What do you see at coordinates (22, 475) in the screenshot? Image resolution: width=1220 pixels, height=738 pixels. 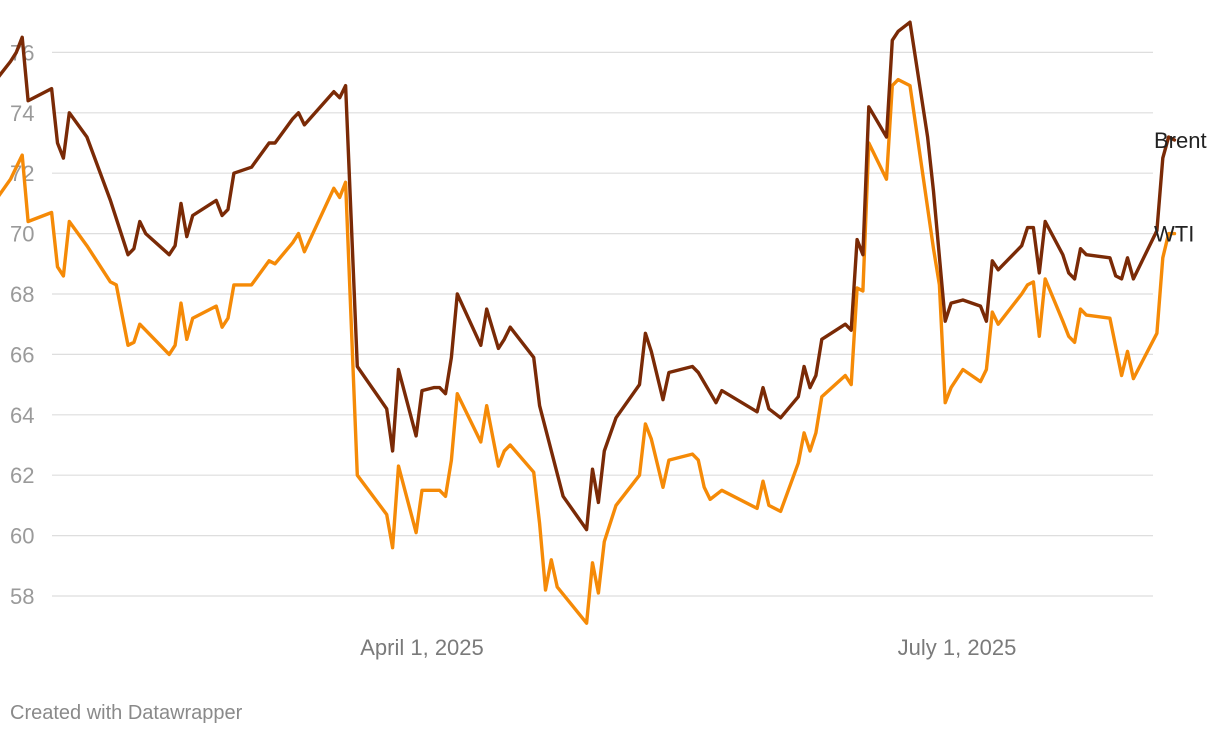 I see `y-tick-label: 62` at bounding box center [22, 475].